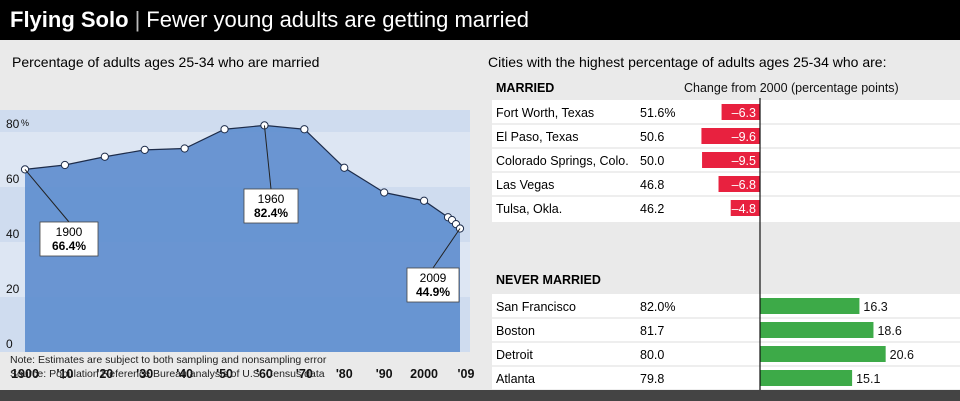  I want to click on annotation-year: 2009, so click(433, 278).